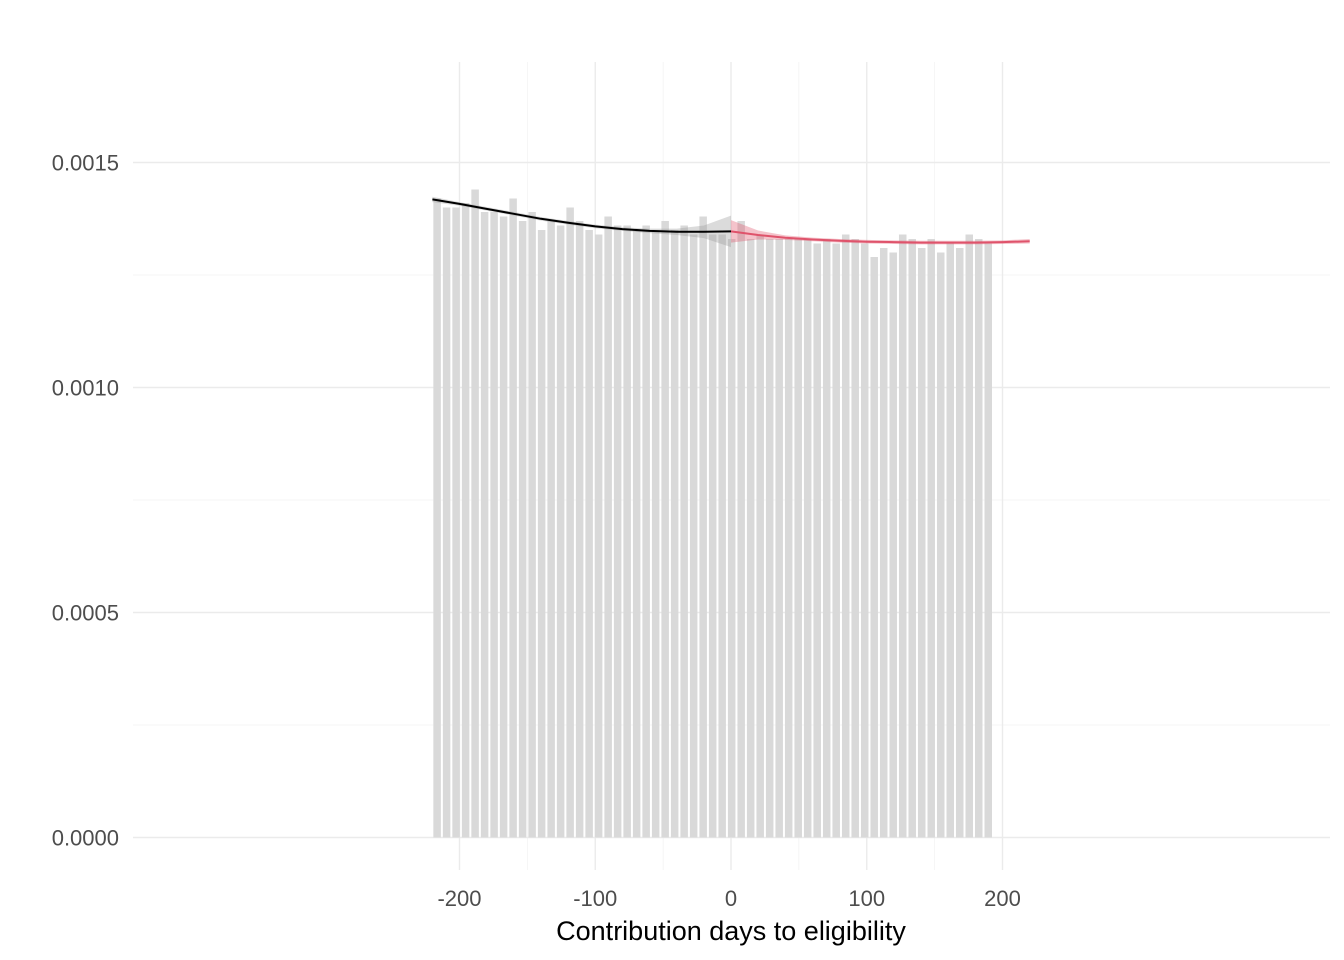  I want to click on x-axis-ticks: -200 -100 0 100 200, so click(728, 898).